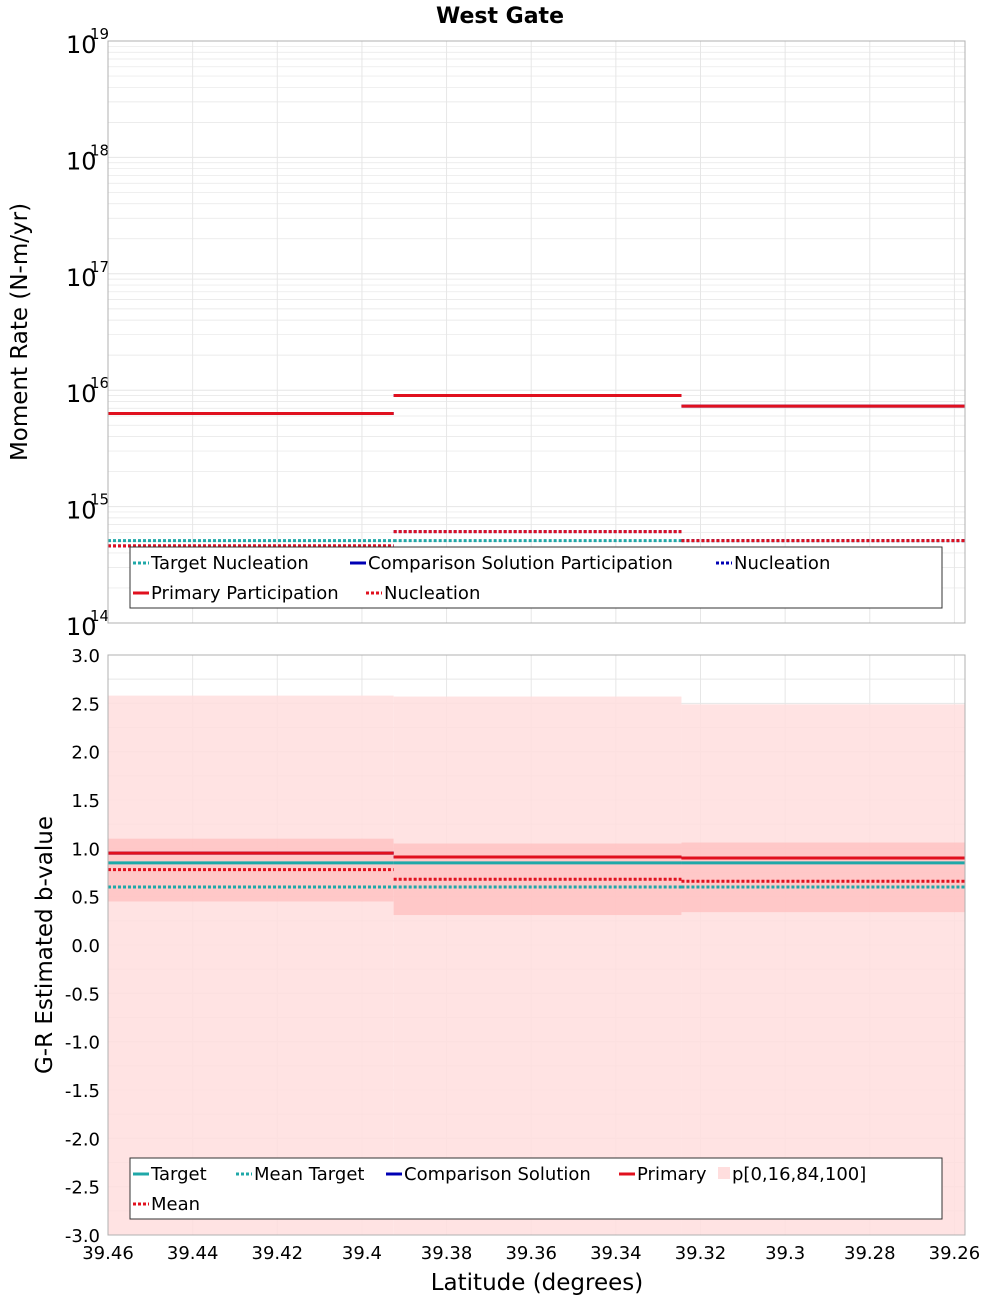 Image resolution: width=1000 pixels, height=1304 pixels. I want to click on y-tick-label-exponent: 17, so click(99, 267).